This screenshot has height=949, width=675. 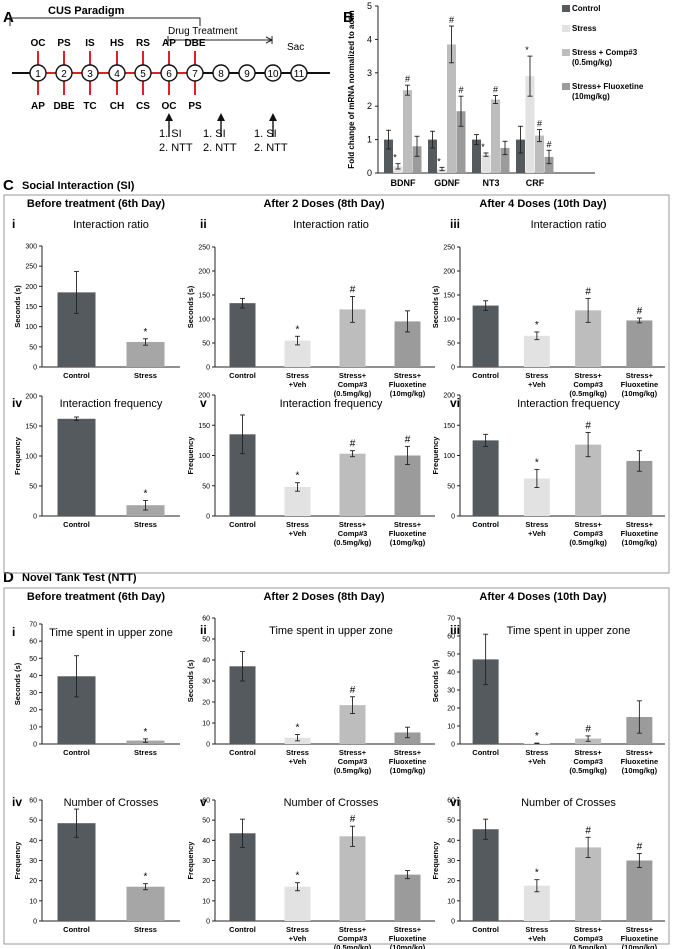 I want to click on panel-c-title: Social Interaction (SI), so click(x=78, y=186).